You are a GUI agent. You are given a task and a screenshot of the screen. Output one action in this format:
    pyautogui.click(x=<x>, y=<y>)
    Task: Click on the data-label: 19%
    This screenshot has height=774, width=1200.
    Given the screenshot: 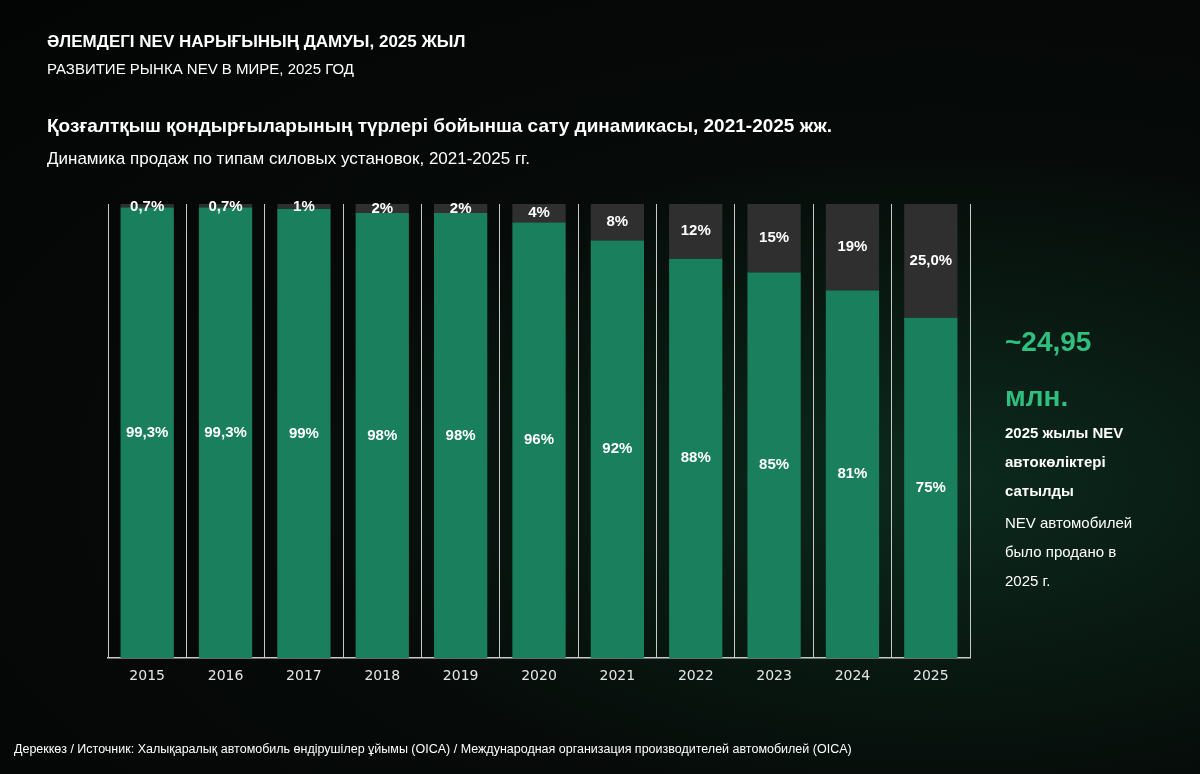 What is the action you would take?
    pyautogui.click(x=852, y=246)
    